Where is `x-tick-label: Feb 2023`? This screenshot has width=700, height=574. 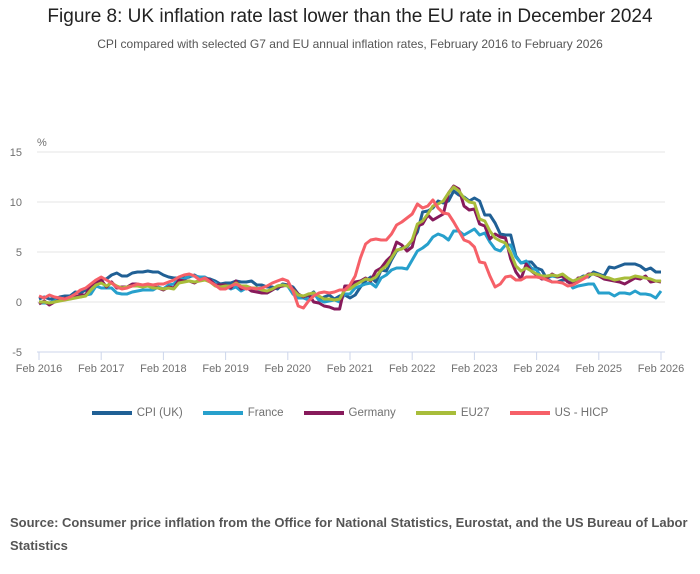
x-tick-label: Feb 2023 is located at coordinates (474, 369).